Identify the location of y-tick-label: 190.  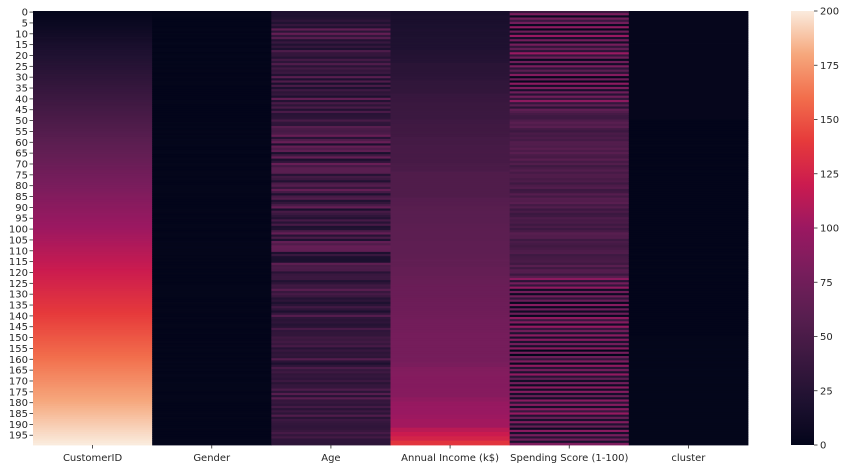
(18, 425).